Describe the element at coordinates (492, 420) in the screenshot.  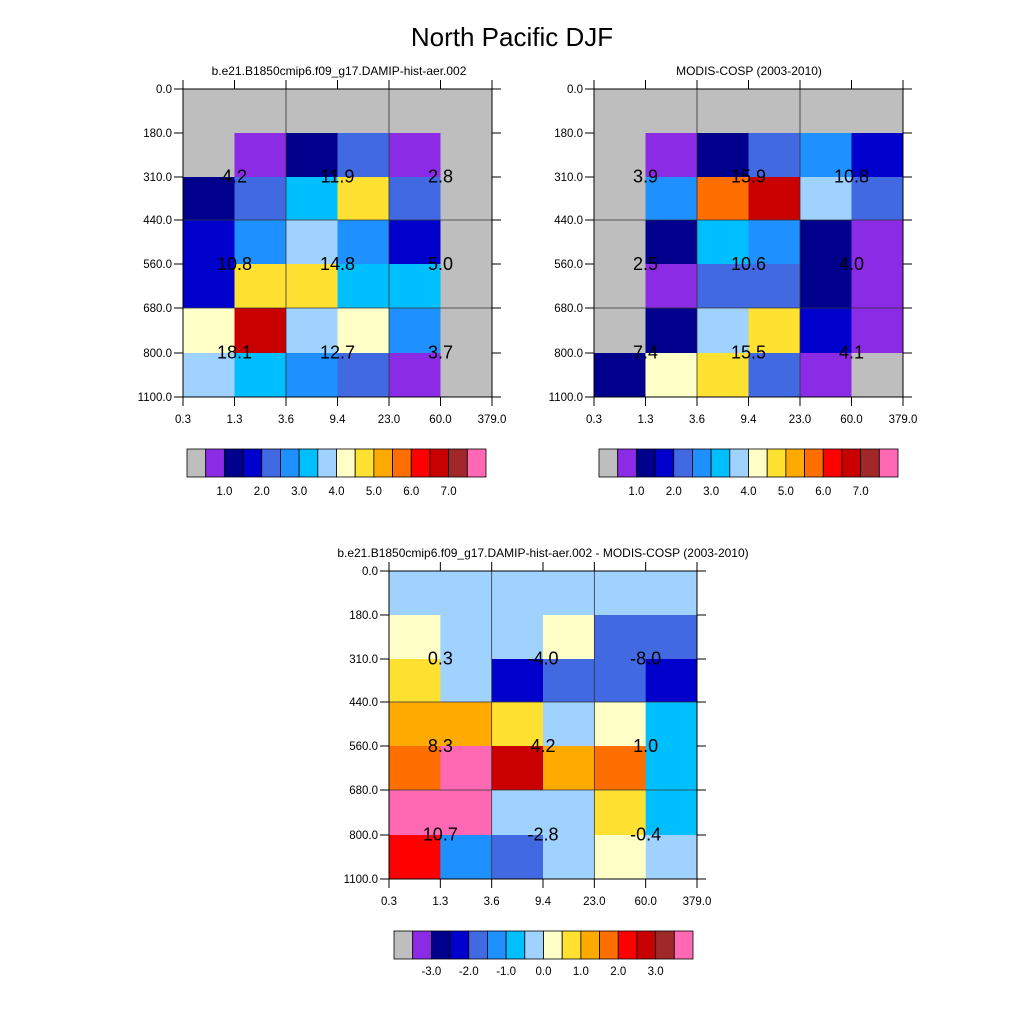
I see `x-tick-label: 379.0` at that location.